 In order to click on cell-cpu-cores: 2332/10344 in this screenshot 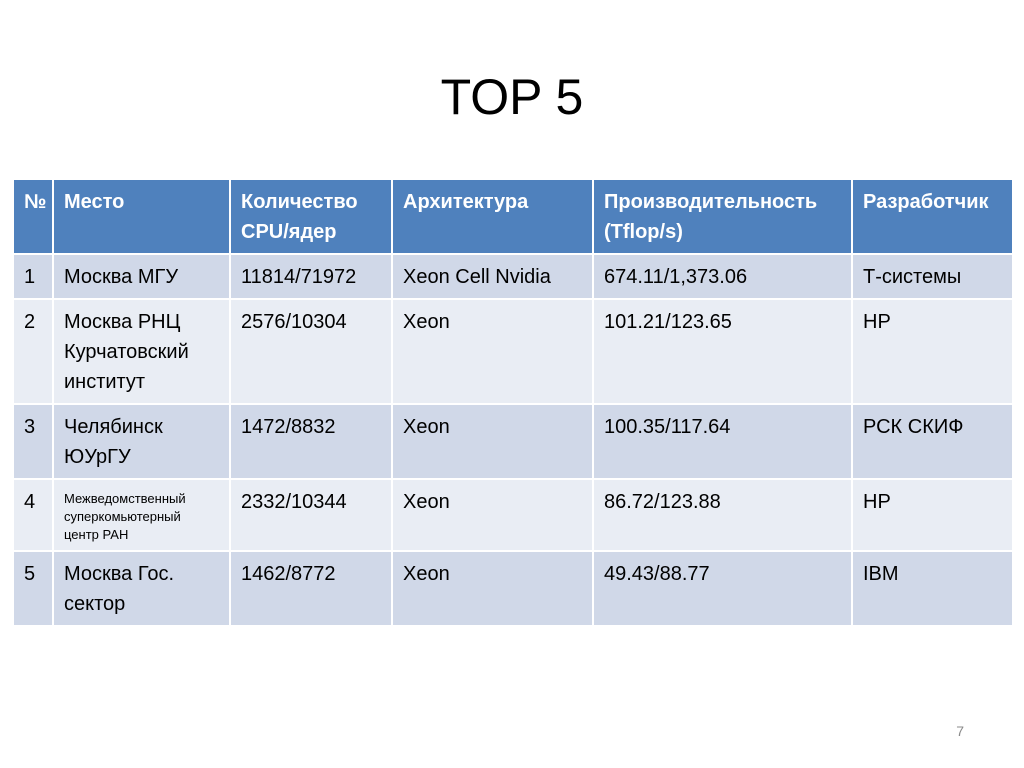, I will do `click(311, 515)`.